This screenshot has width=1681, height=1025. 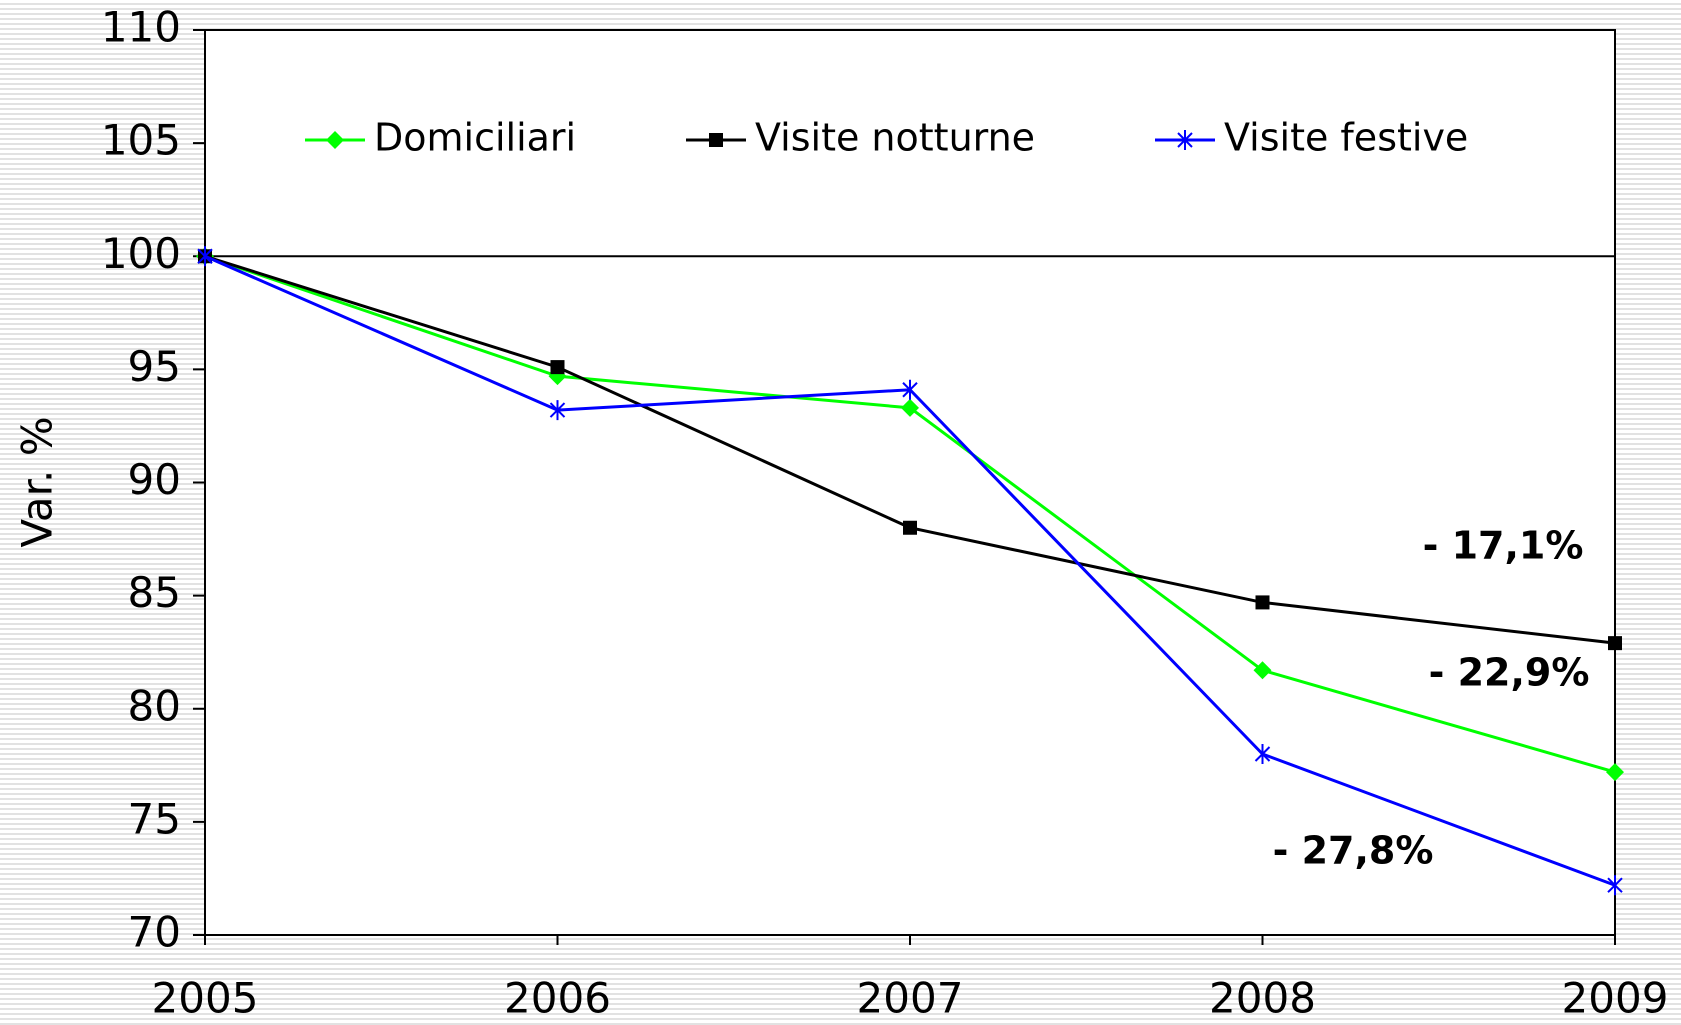 I want to click on x-tick-label: 2008, so click(x=1262, y=998).